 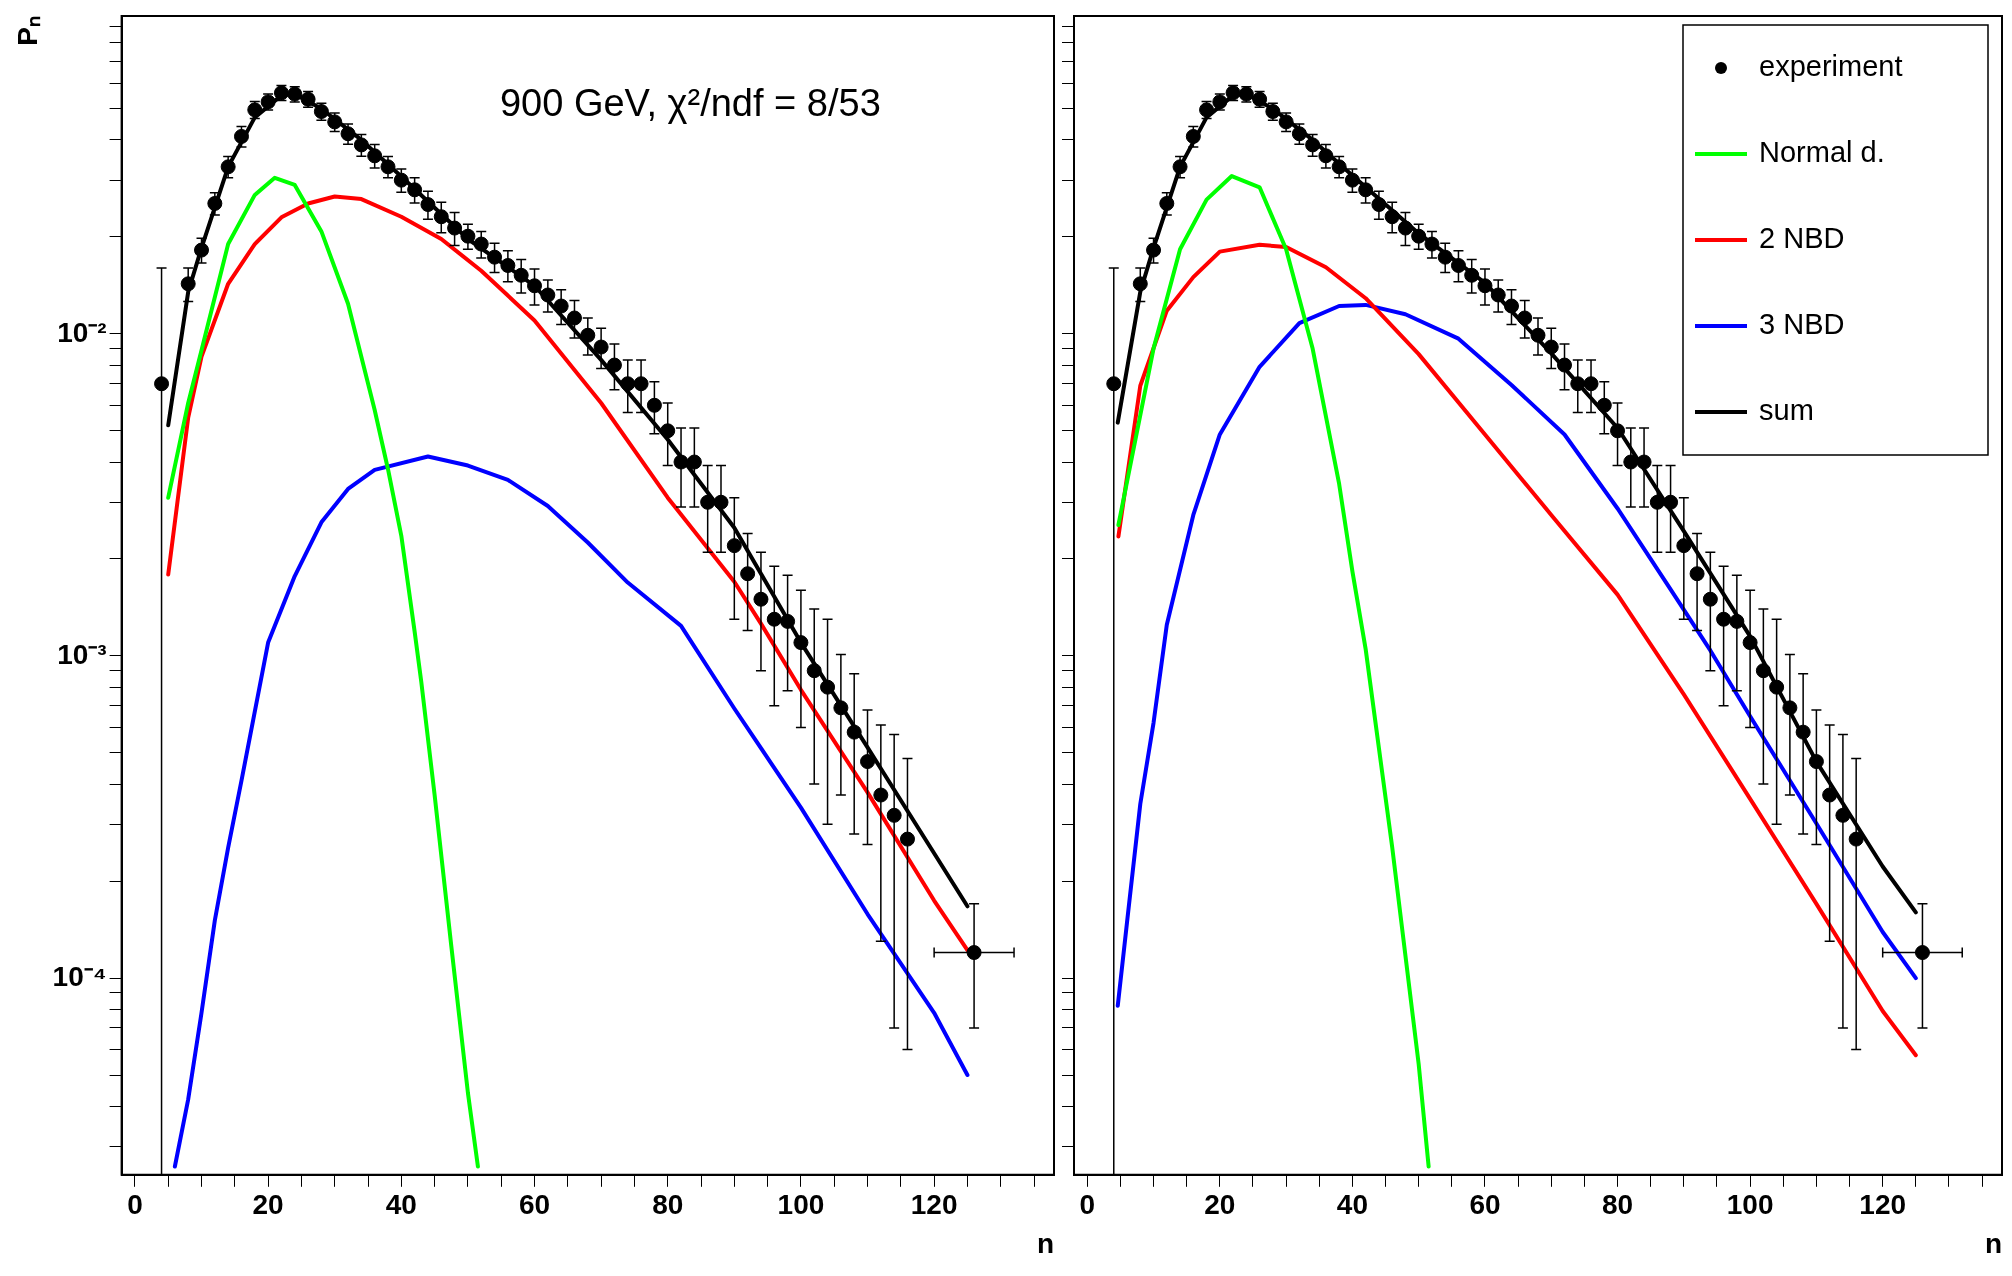 I want to click on legend-label: 2 NBD, so click(x=1802, y=238).